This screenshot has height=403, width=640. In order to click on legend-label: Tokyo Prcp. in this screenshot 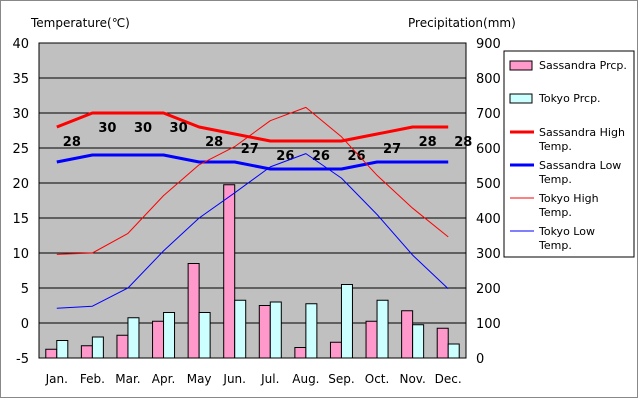, I will do `click(569, 98)`.